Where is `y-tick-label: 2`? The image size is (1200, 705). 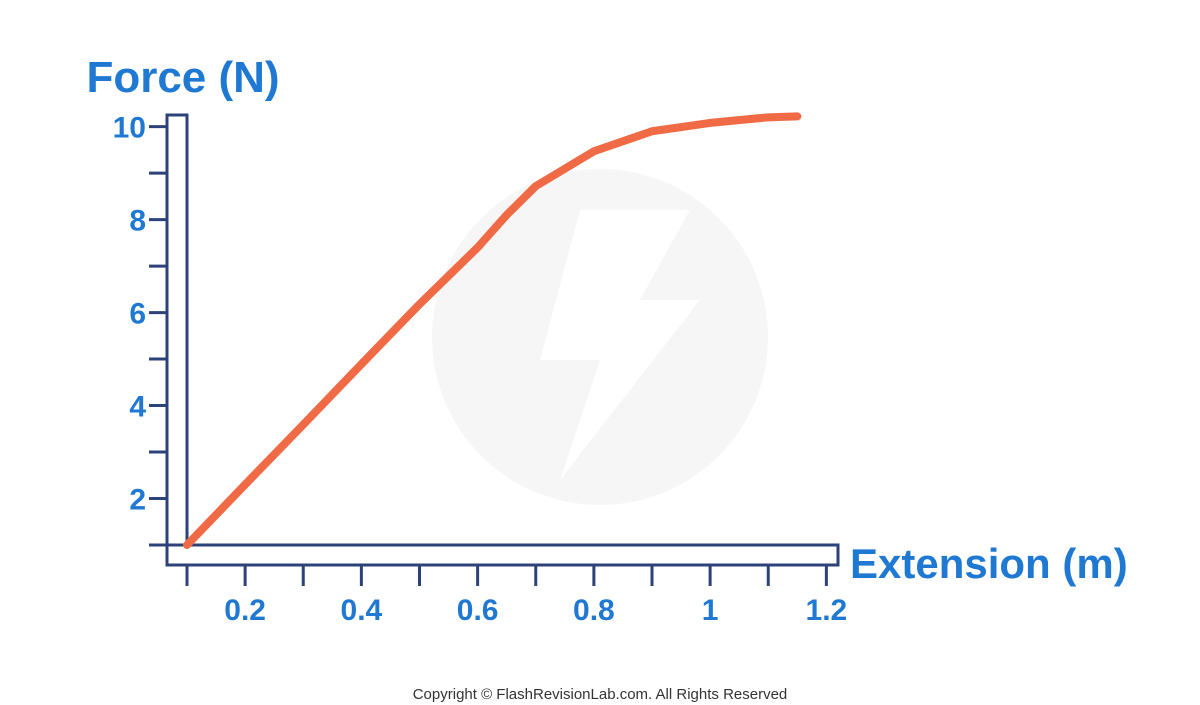
y-tick-label: 2 is located at coordinates (137, 500).